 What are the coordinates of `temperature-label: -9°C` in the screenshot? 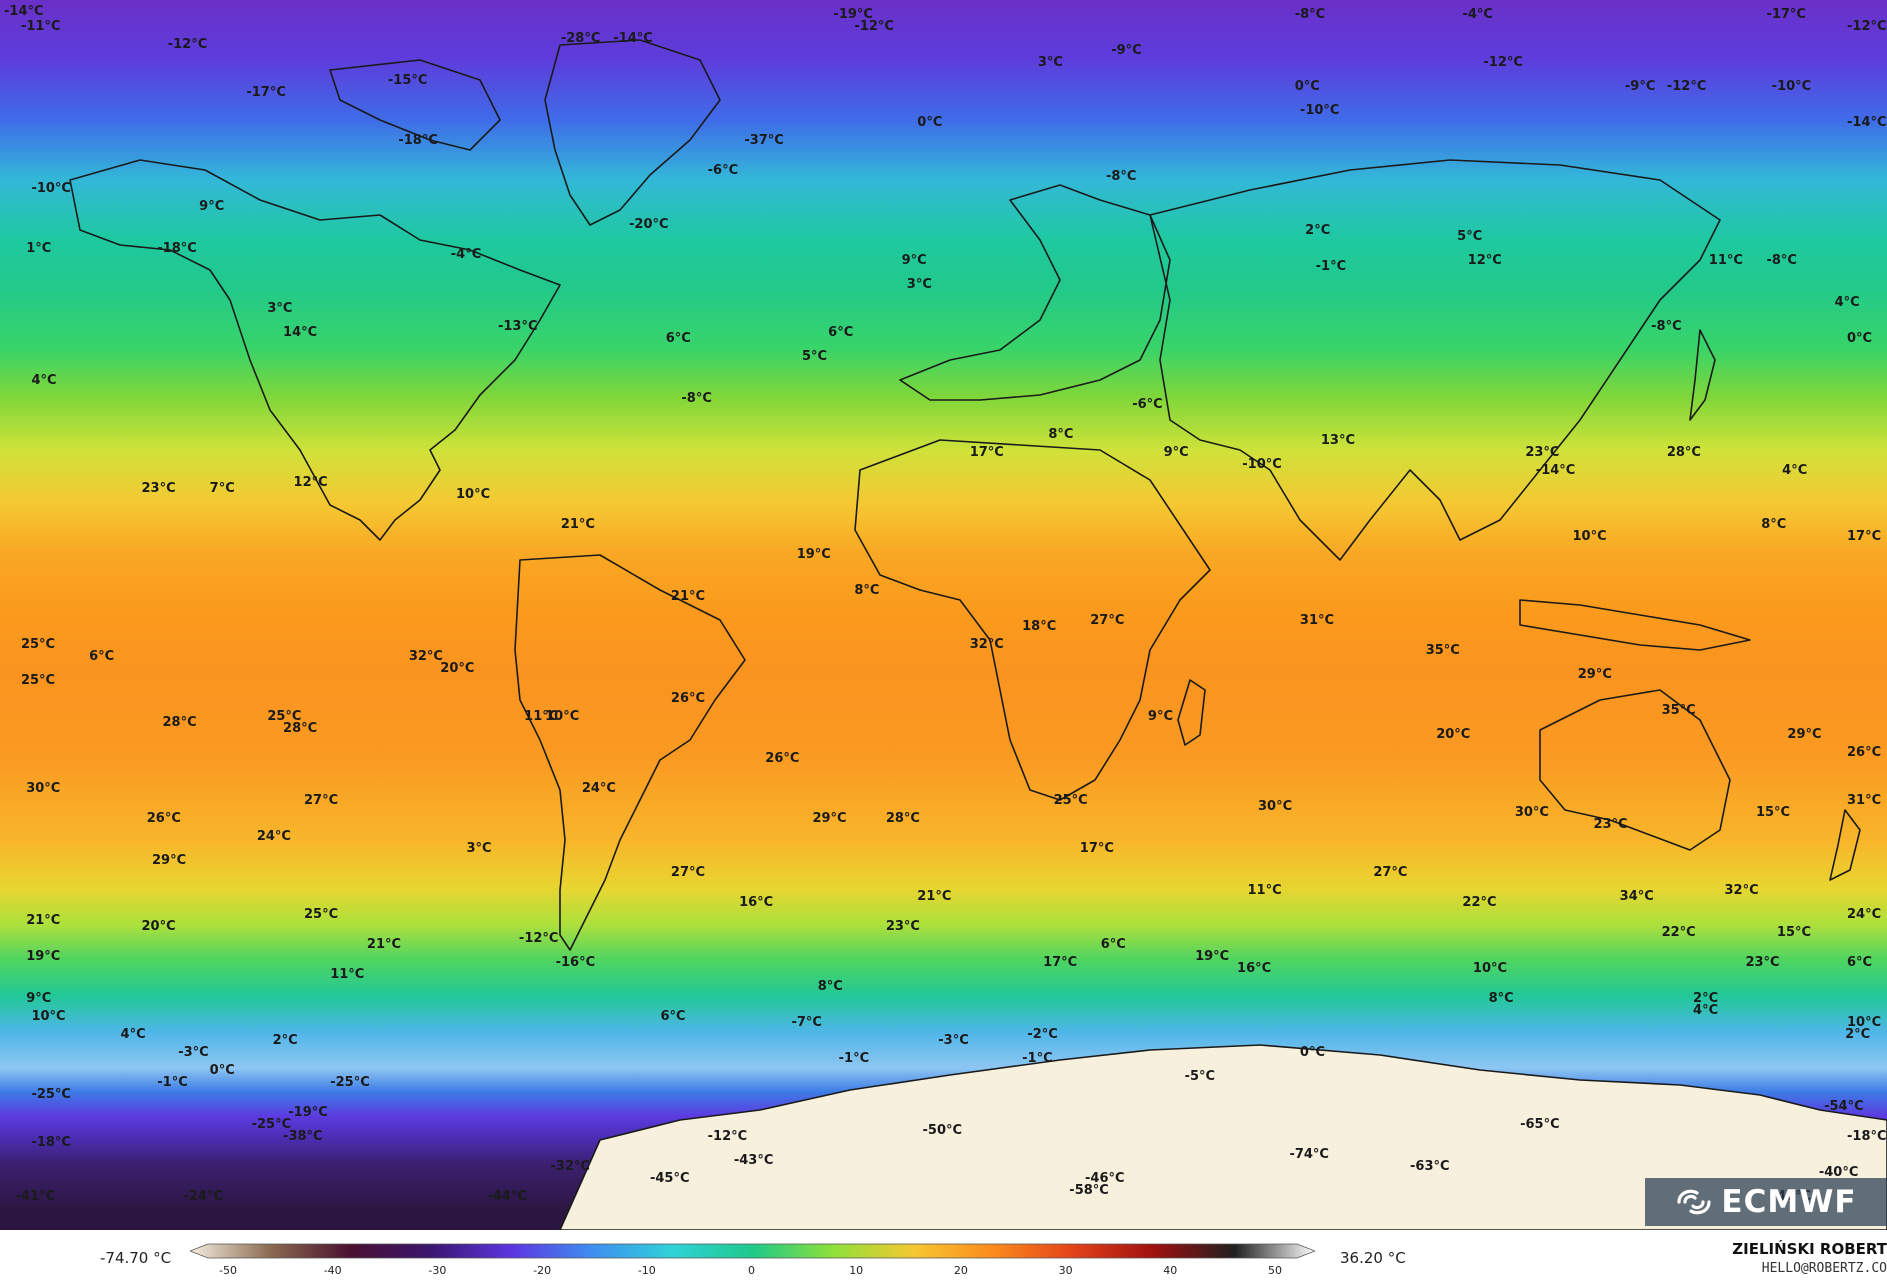 It's located at (1640, 86).